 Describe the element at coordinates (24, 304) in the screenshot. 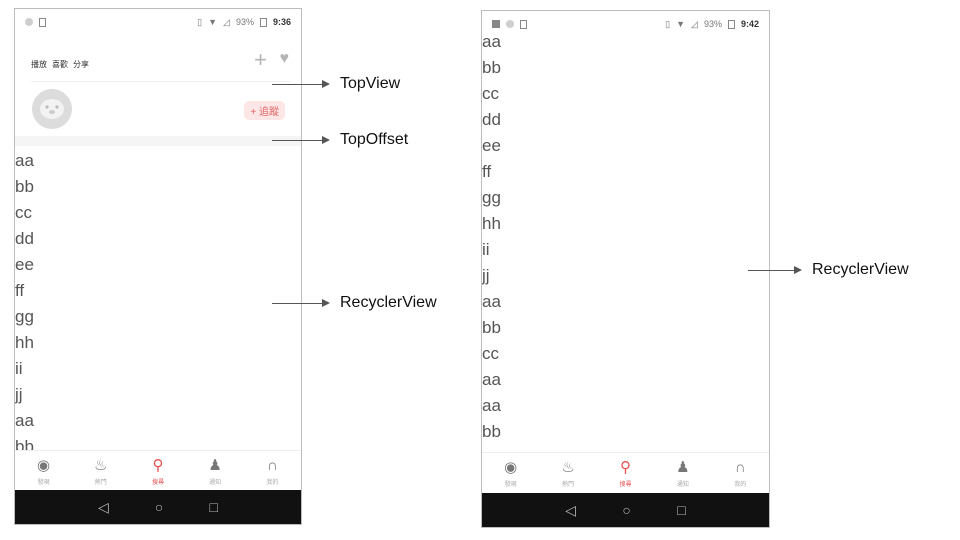

I see `recycler-view-left: aa bb cc dd ee ff gg hh ii jj aa bb` at that location.